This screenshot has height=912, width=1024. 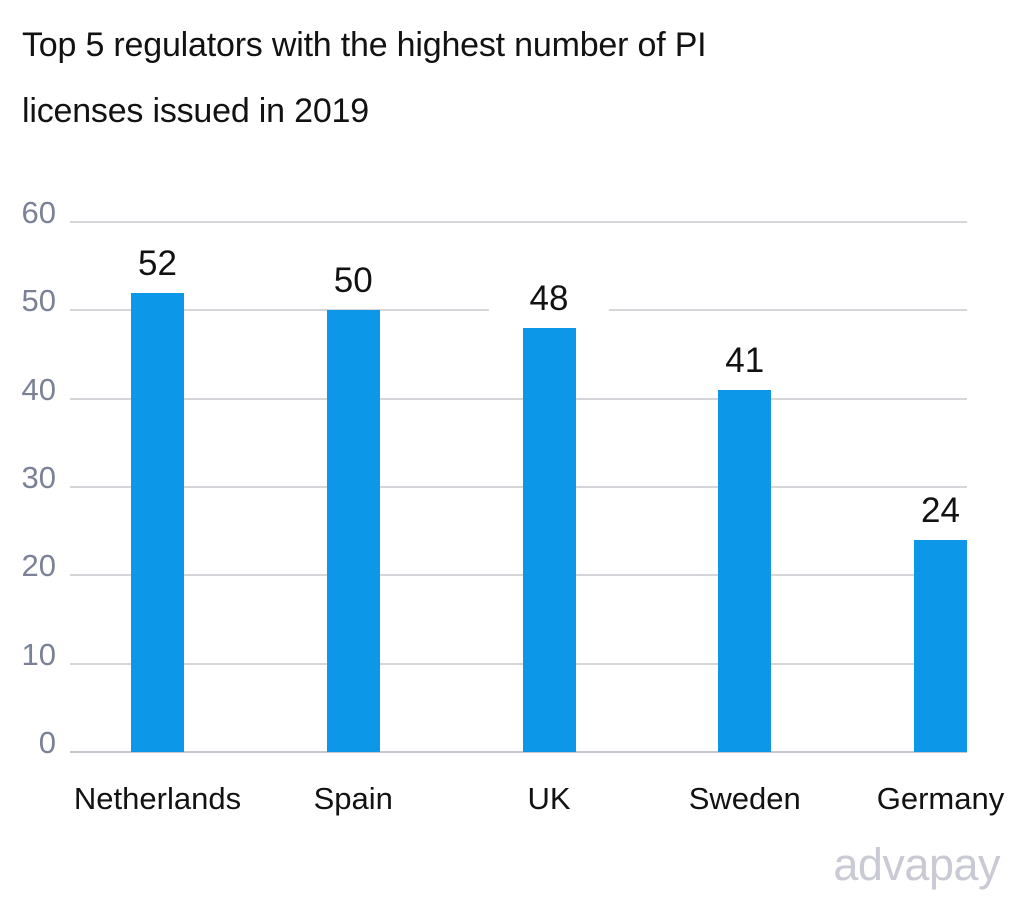 I want to click on advapay-logo: advapay, so click(x=916, y=864).